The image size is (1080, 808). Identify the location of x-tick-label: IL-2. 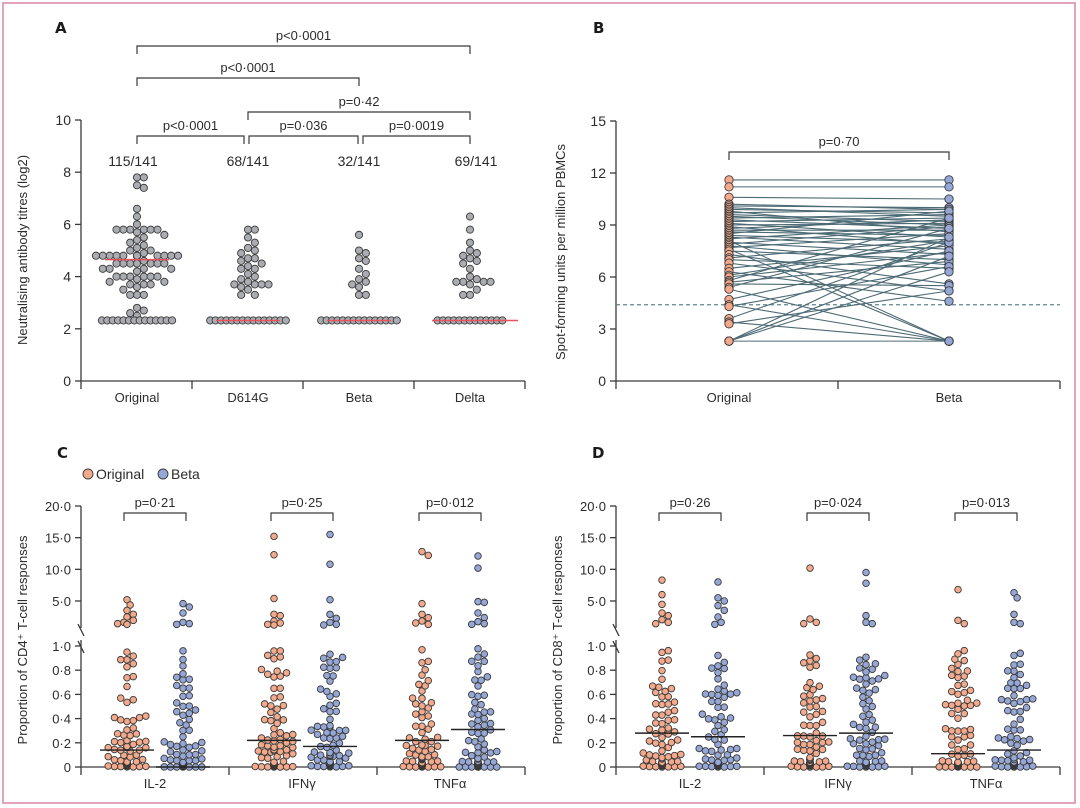
(155, 783).